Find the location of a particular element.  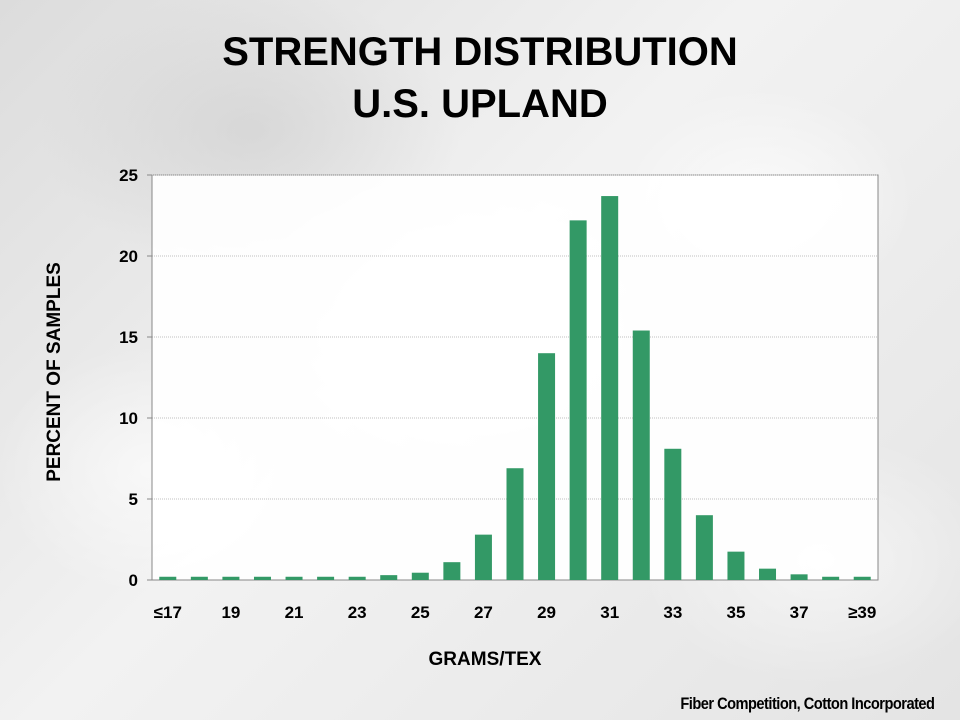

y-tick-label: 5 is located at coordinates (133, 499).